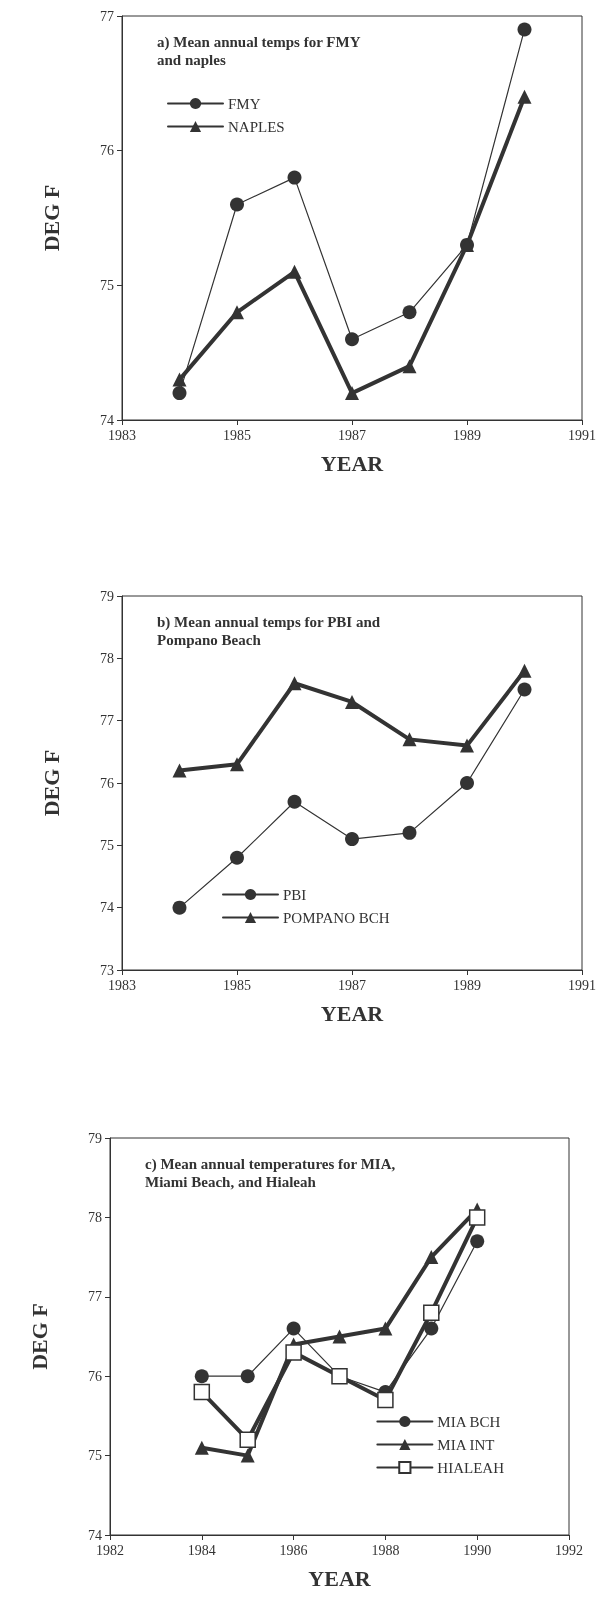 The width and height of the screenshot is (599, 1597). Describe the element at coordinates (471, 1467) in the screenshot. I see `legend-label: HIALEAH` at that location.